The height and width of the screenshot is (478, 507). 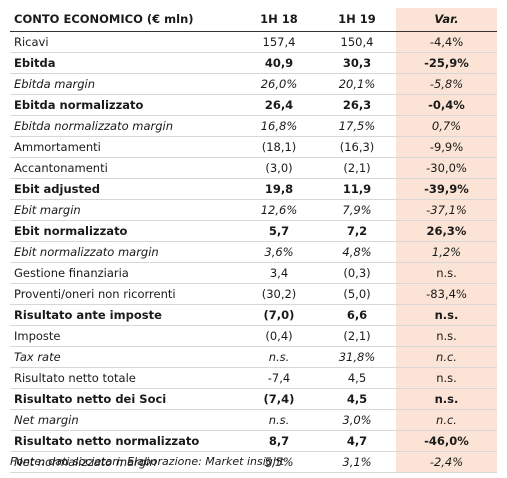 I want to click on value-1h18: 12,6%, so click(x=279, y=210).